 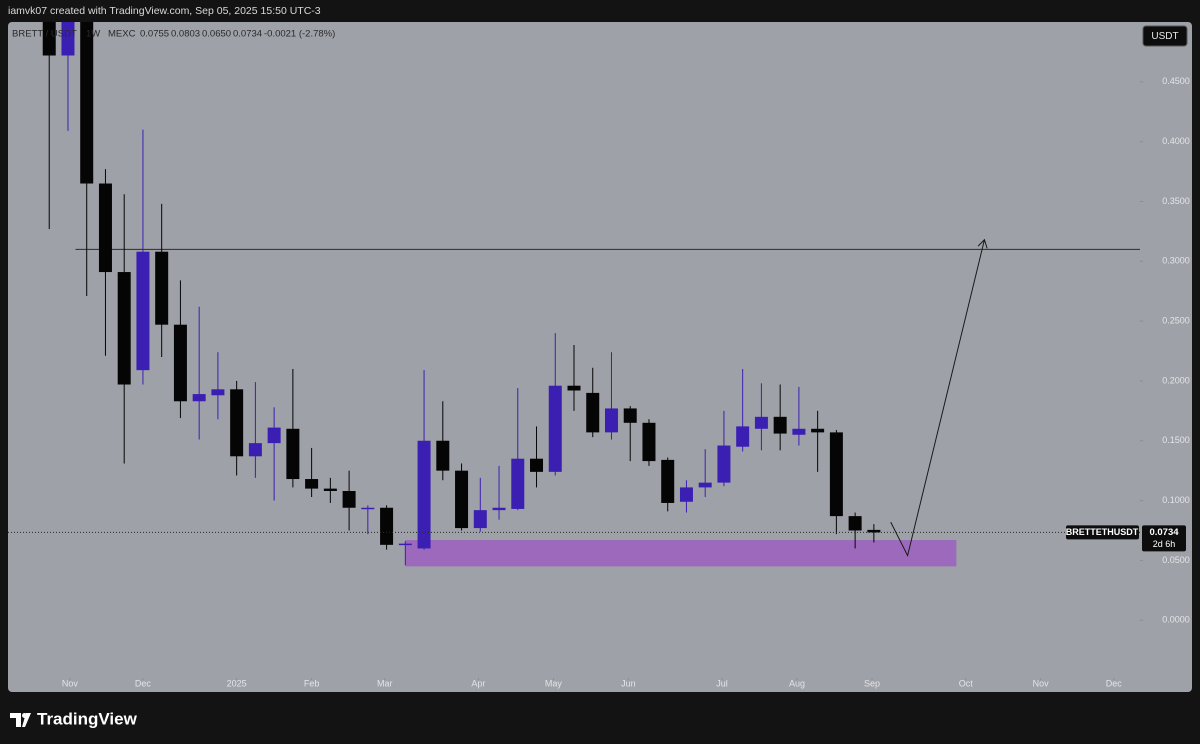 I want to click on ohlc-value: 0.0803, so click(x=185, y=34).